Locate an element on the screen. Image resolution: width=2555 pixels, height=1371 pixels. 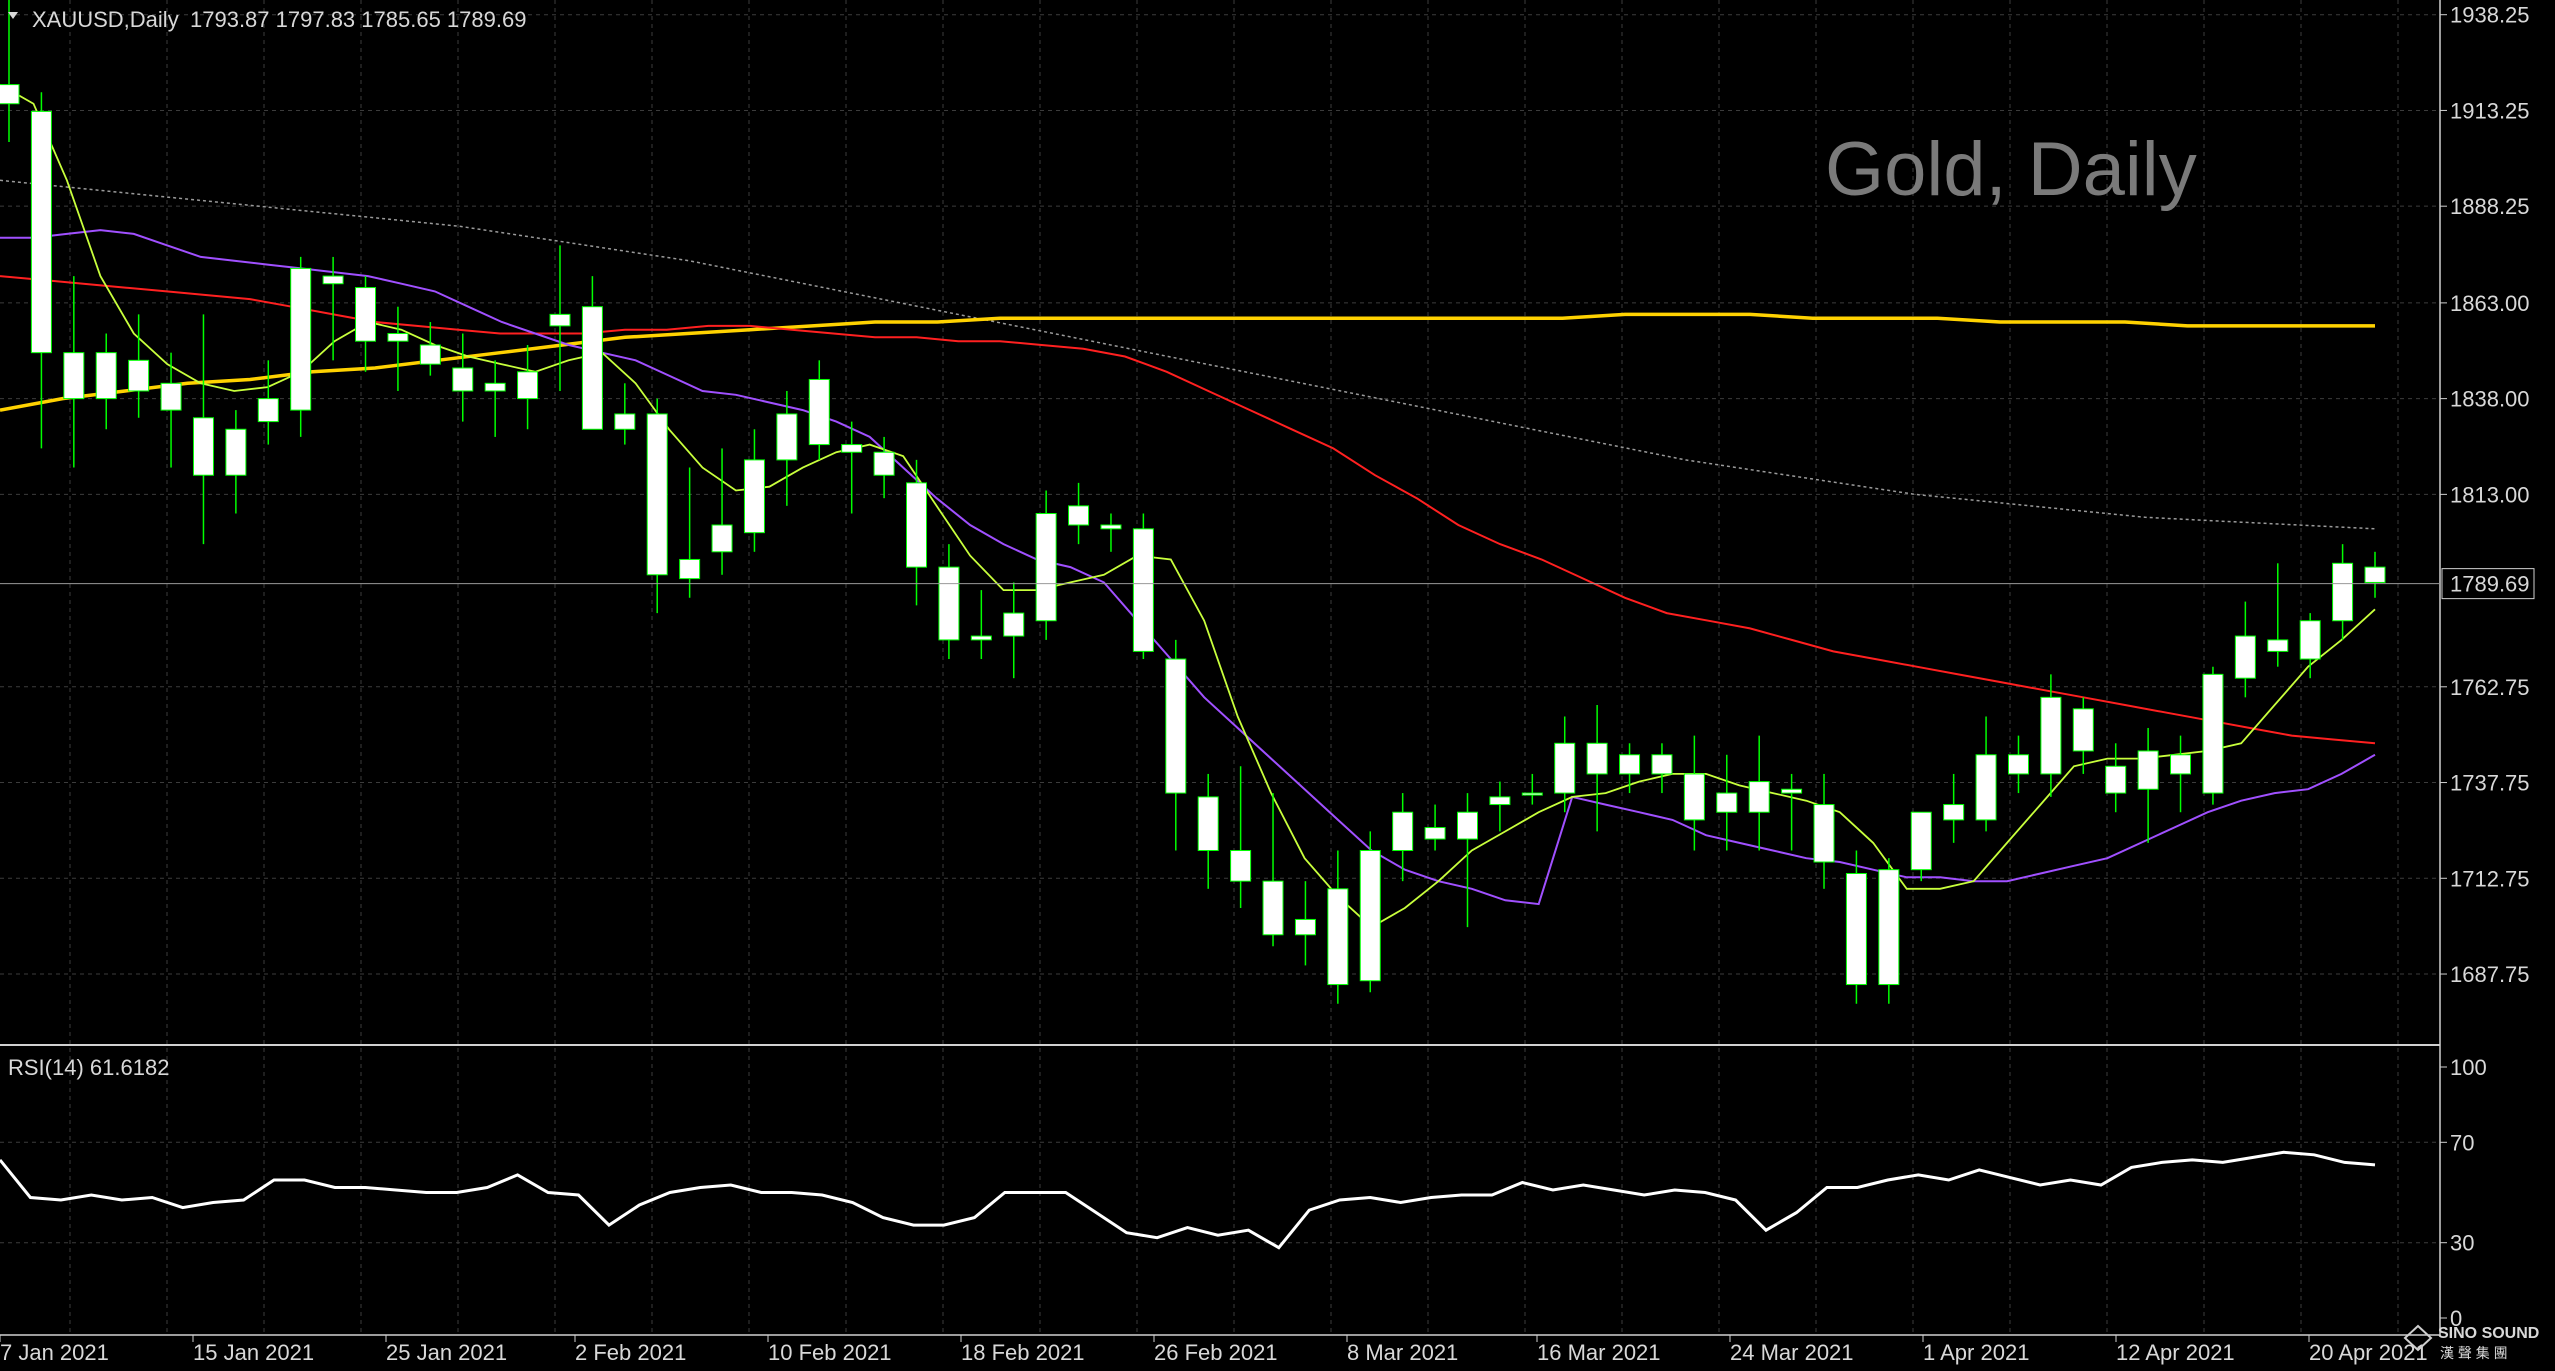
time-tick-label: 18 Feb 2021 is located at coordinates (1023, 1352).